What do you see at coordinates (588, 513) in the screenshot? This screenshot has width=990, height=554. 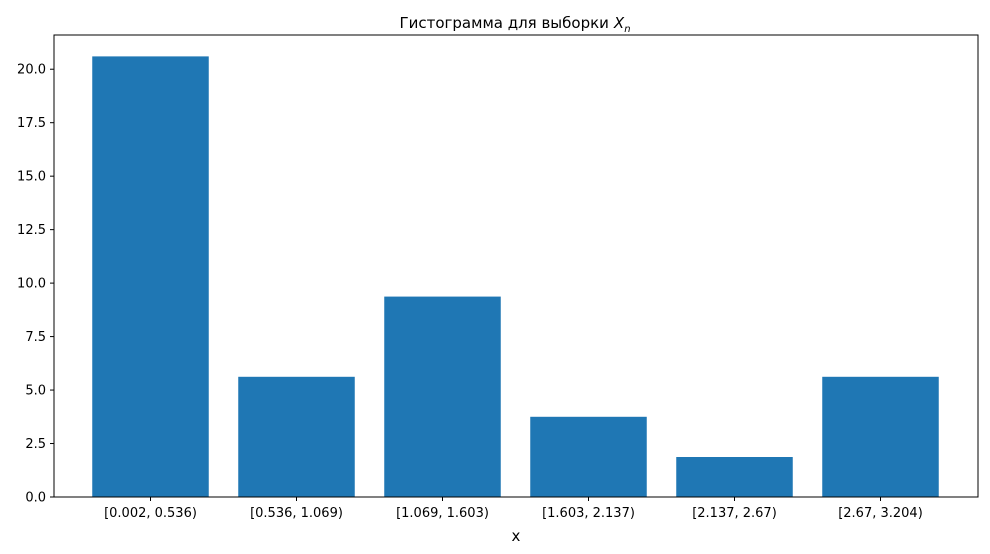 I see `x-tick-label: [1.603, 2.137)` at bounding box center [588, 513].